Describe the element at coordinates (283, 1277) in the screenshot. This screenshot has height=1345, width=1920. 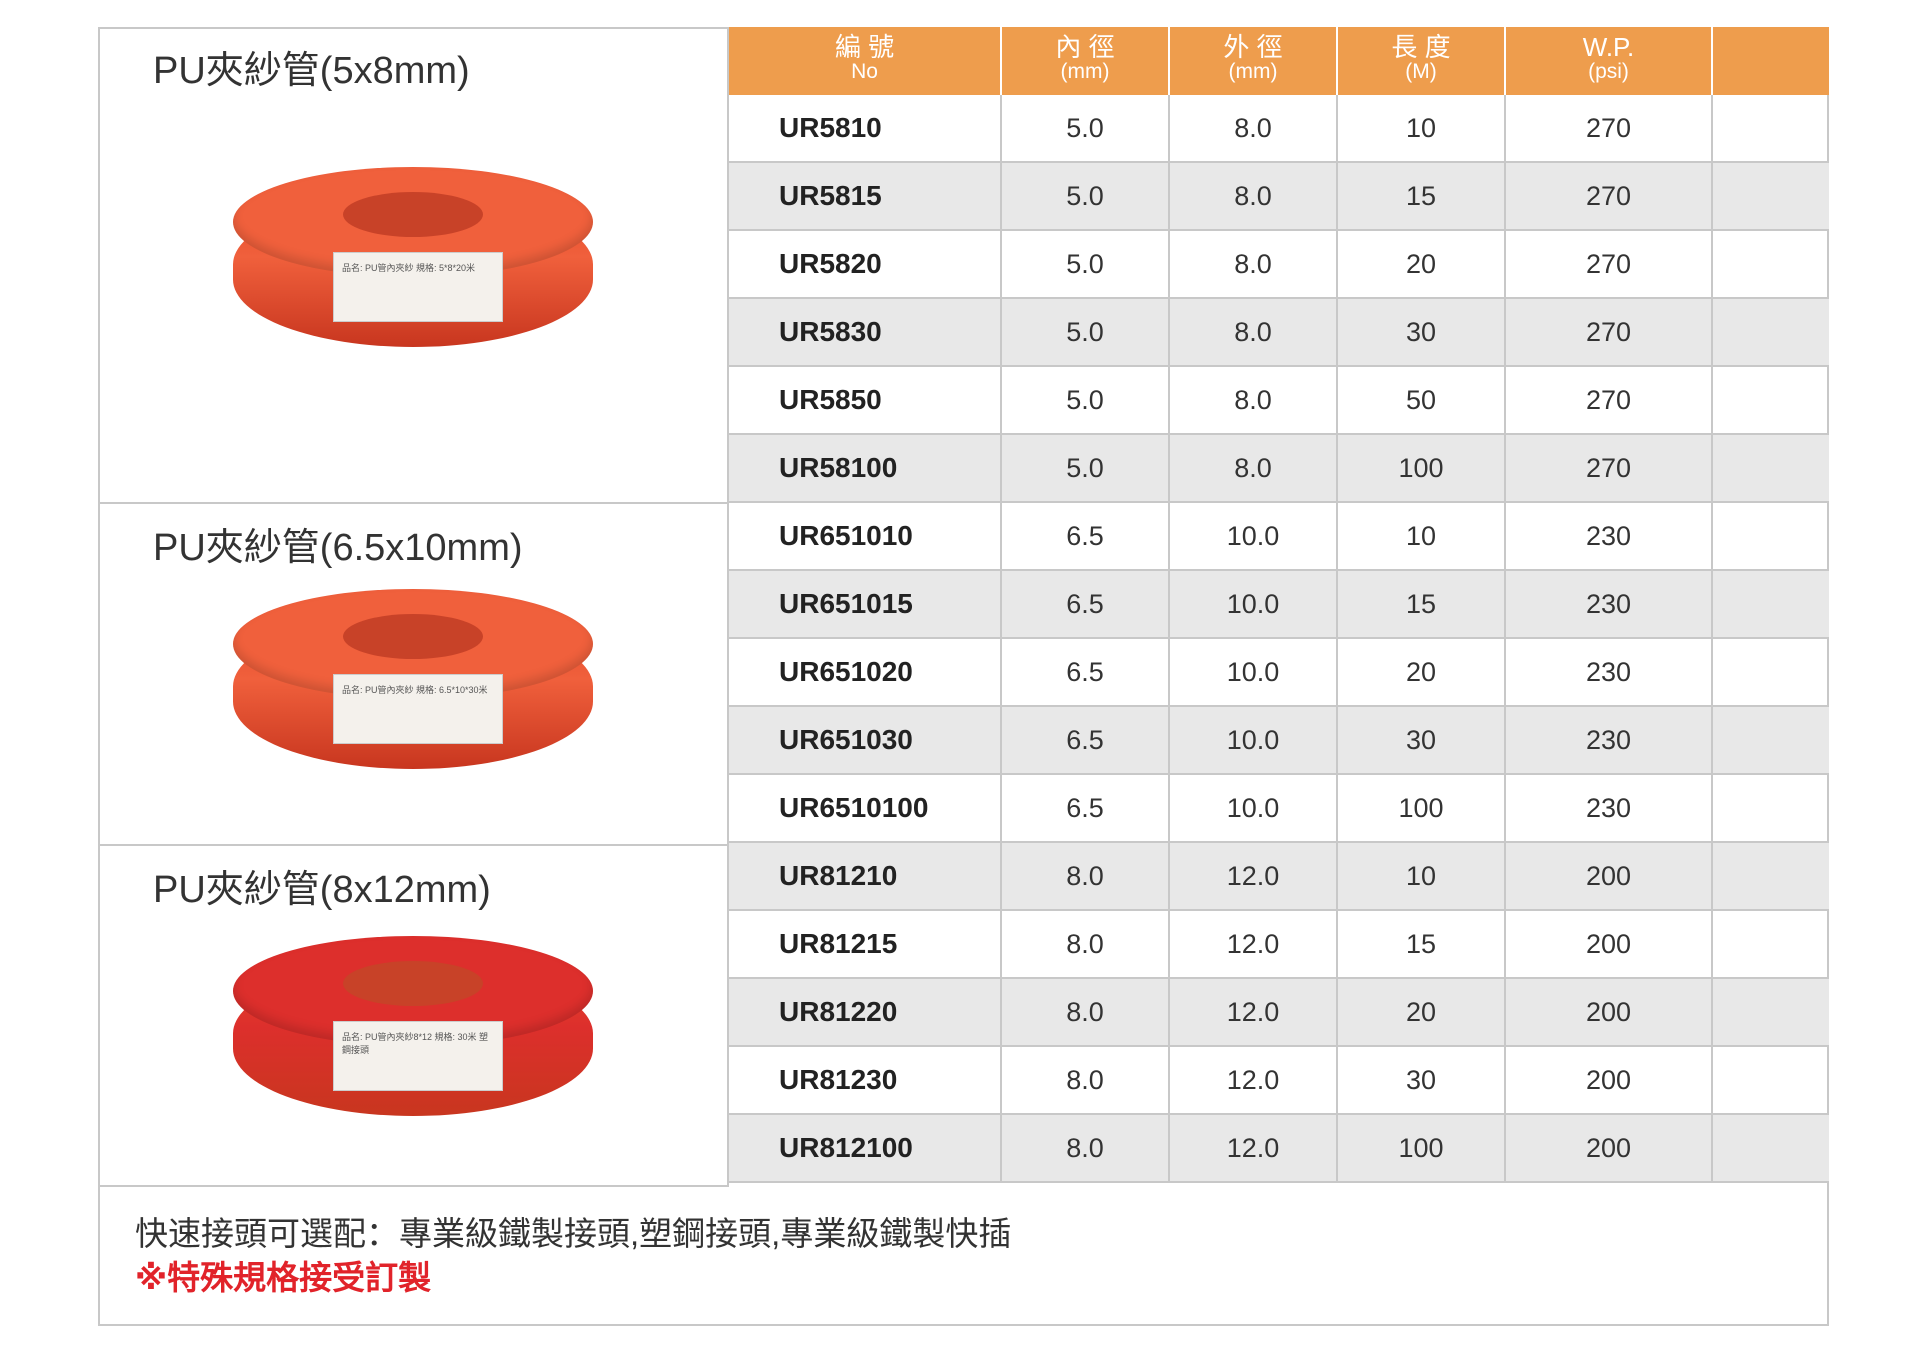
I see `custom-order-note: ※特殊規格接受訂製` at that location.